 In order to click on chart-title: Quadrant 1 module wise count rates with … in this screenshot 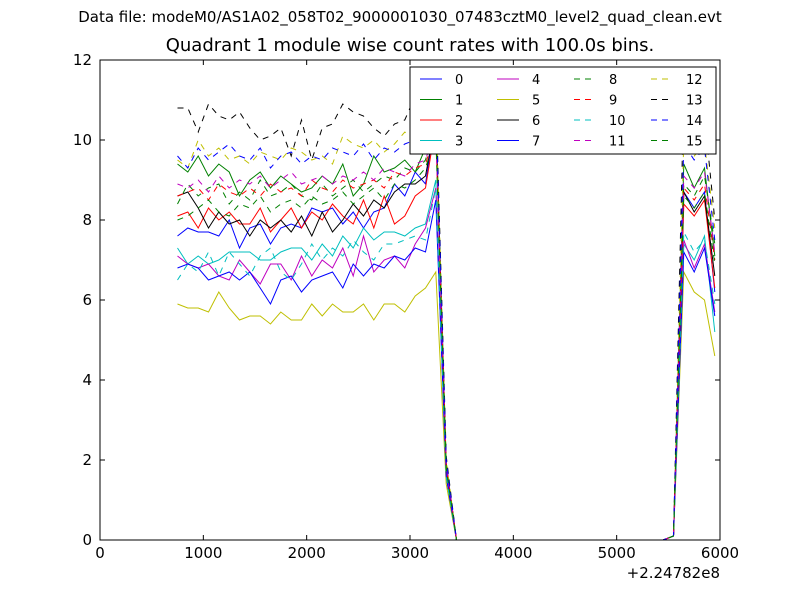, I will do `click(410, 45)`.